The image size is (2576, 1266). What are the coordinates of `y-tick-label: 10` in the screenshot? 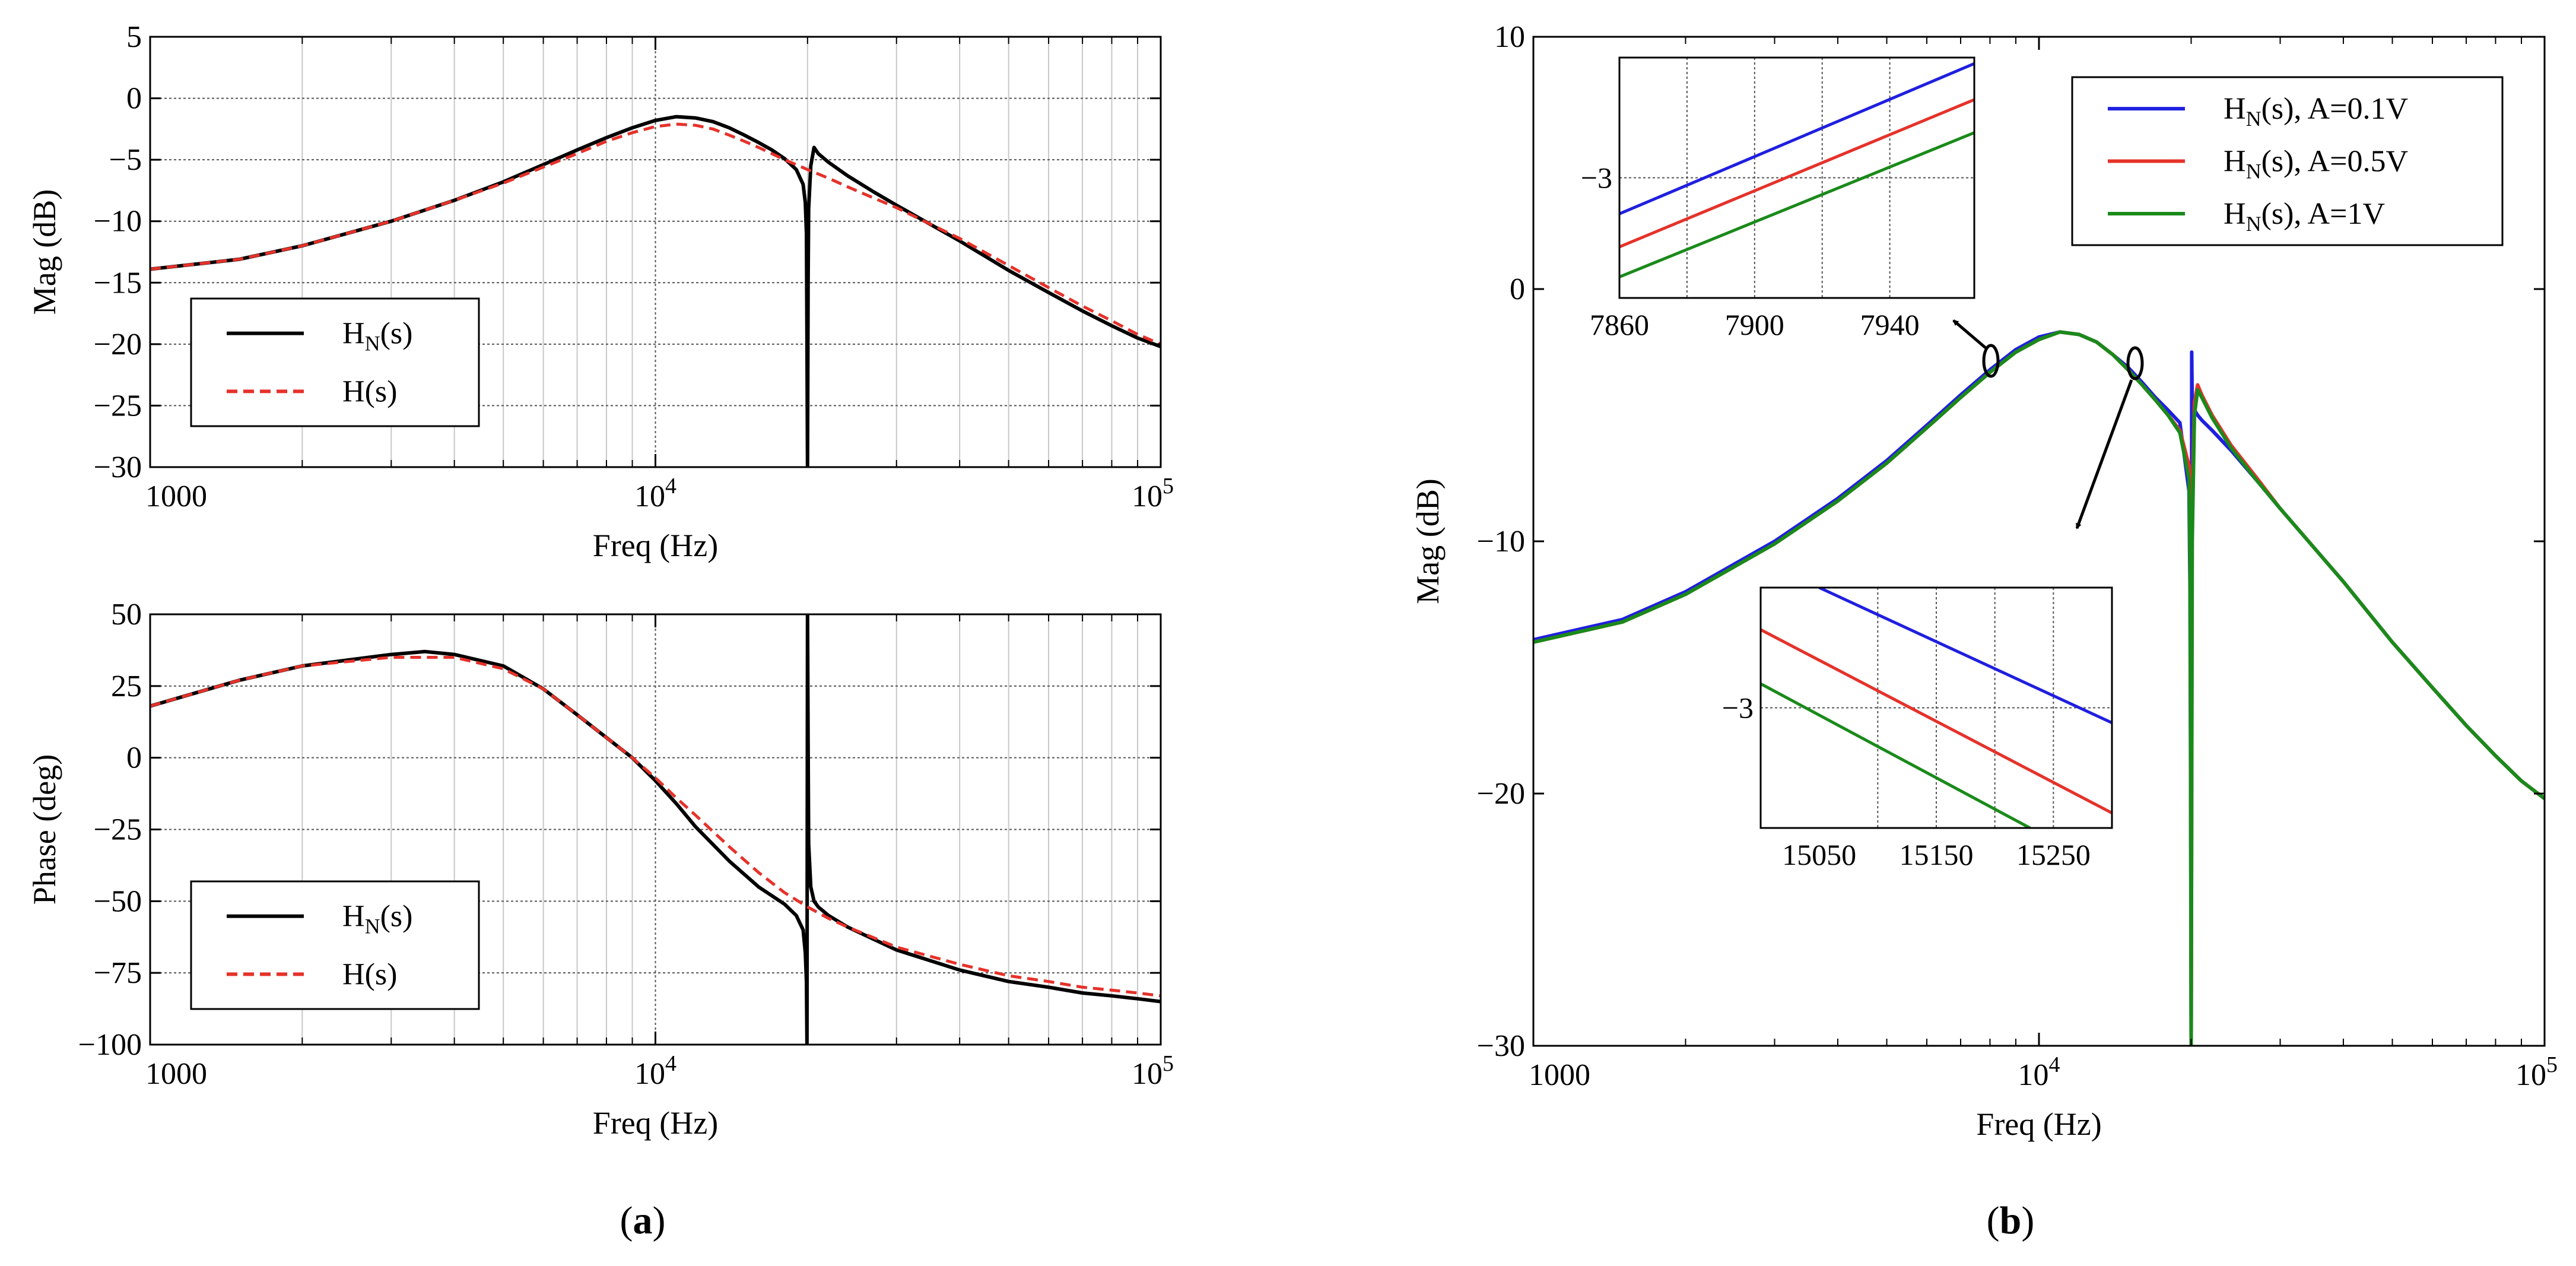 It's located at (1509, 37).